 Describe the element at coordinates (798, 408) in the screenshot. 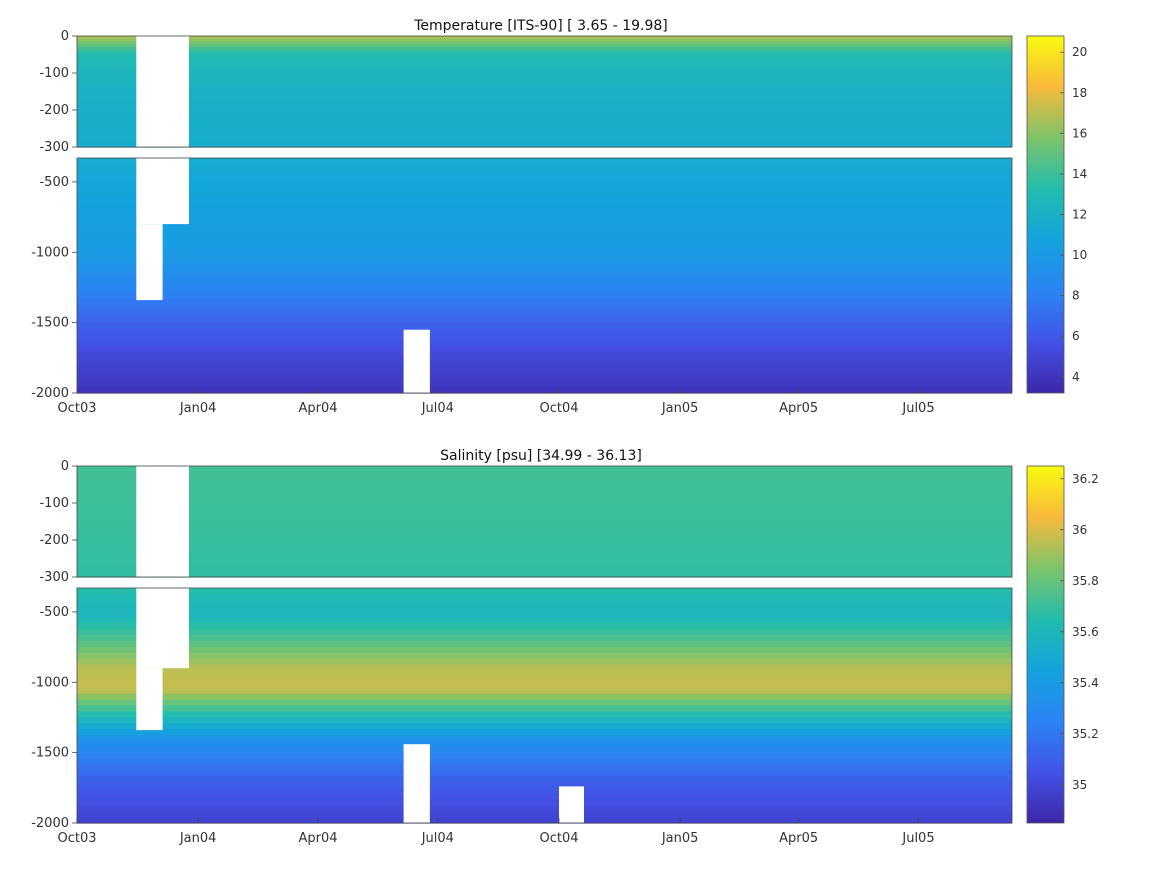

I see `x-tick-label: Apr05` at that location.